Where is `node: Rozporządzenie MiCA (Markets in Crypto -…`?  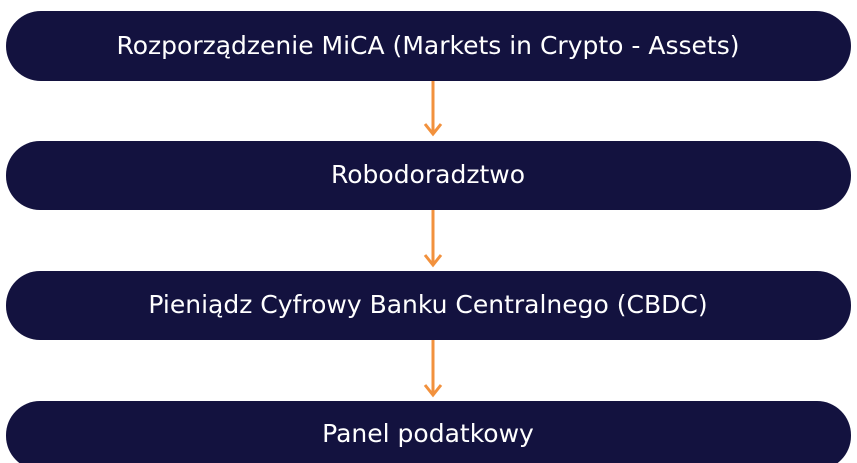 node: Rozporządzenie MiCA (Markets in Crypto -… is located at coordinates (428, 46).